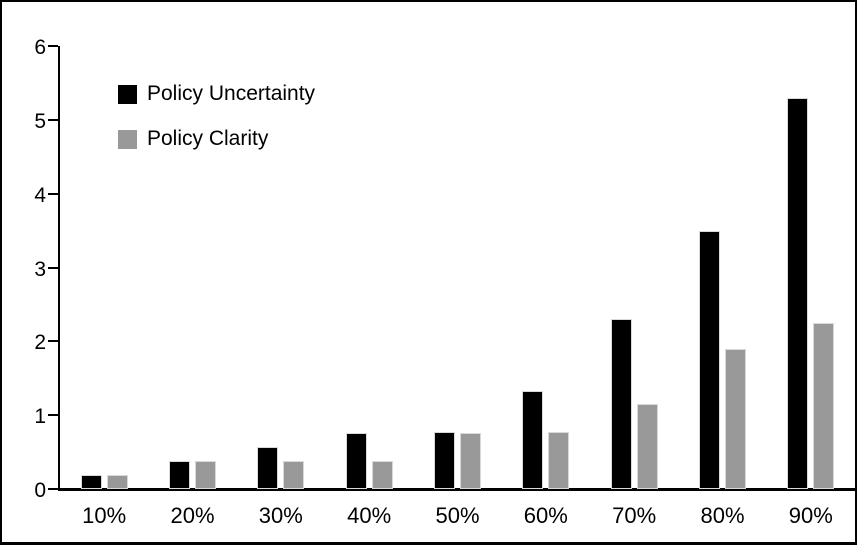  What do you see at coordinates (231, 93) in the screenshot?
I see `legend-label-policy-uncertainty: Policy Uncertainty` at bounding box center [231, 93].